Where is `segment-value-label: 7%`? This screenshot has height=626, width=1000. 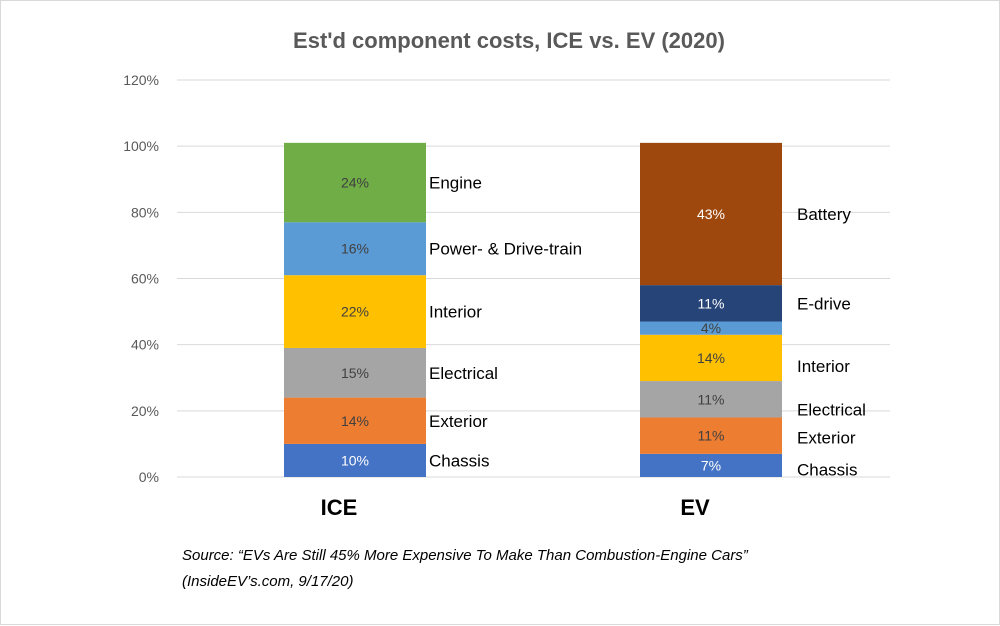 segment-value-label: 7% is located at coordinates (711, 465).